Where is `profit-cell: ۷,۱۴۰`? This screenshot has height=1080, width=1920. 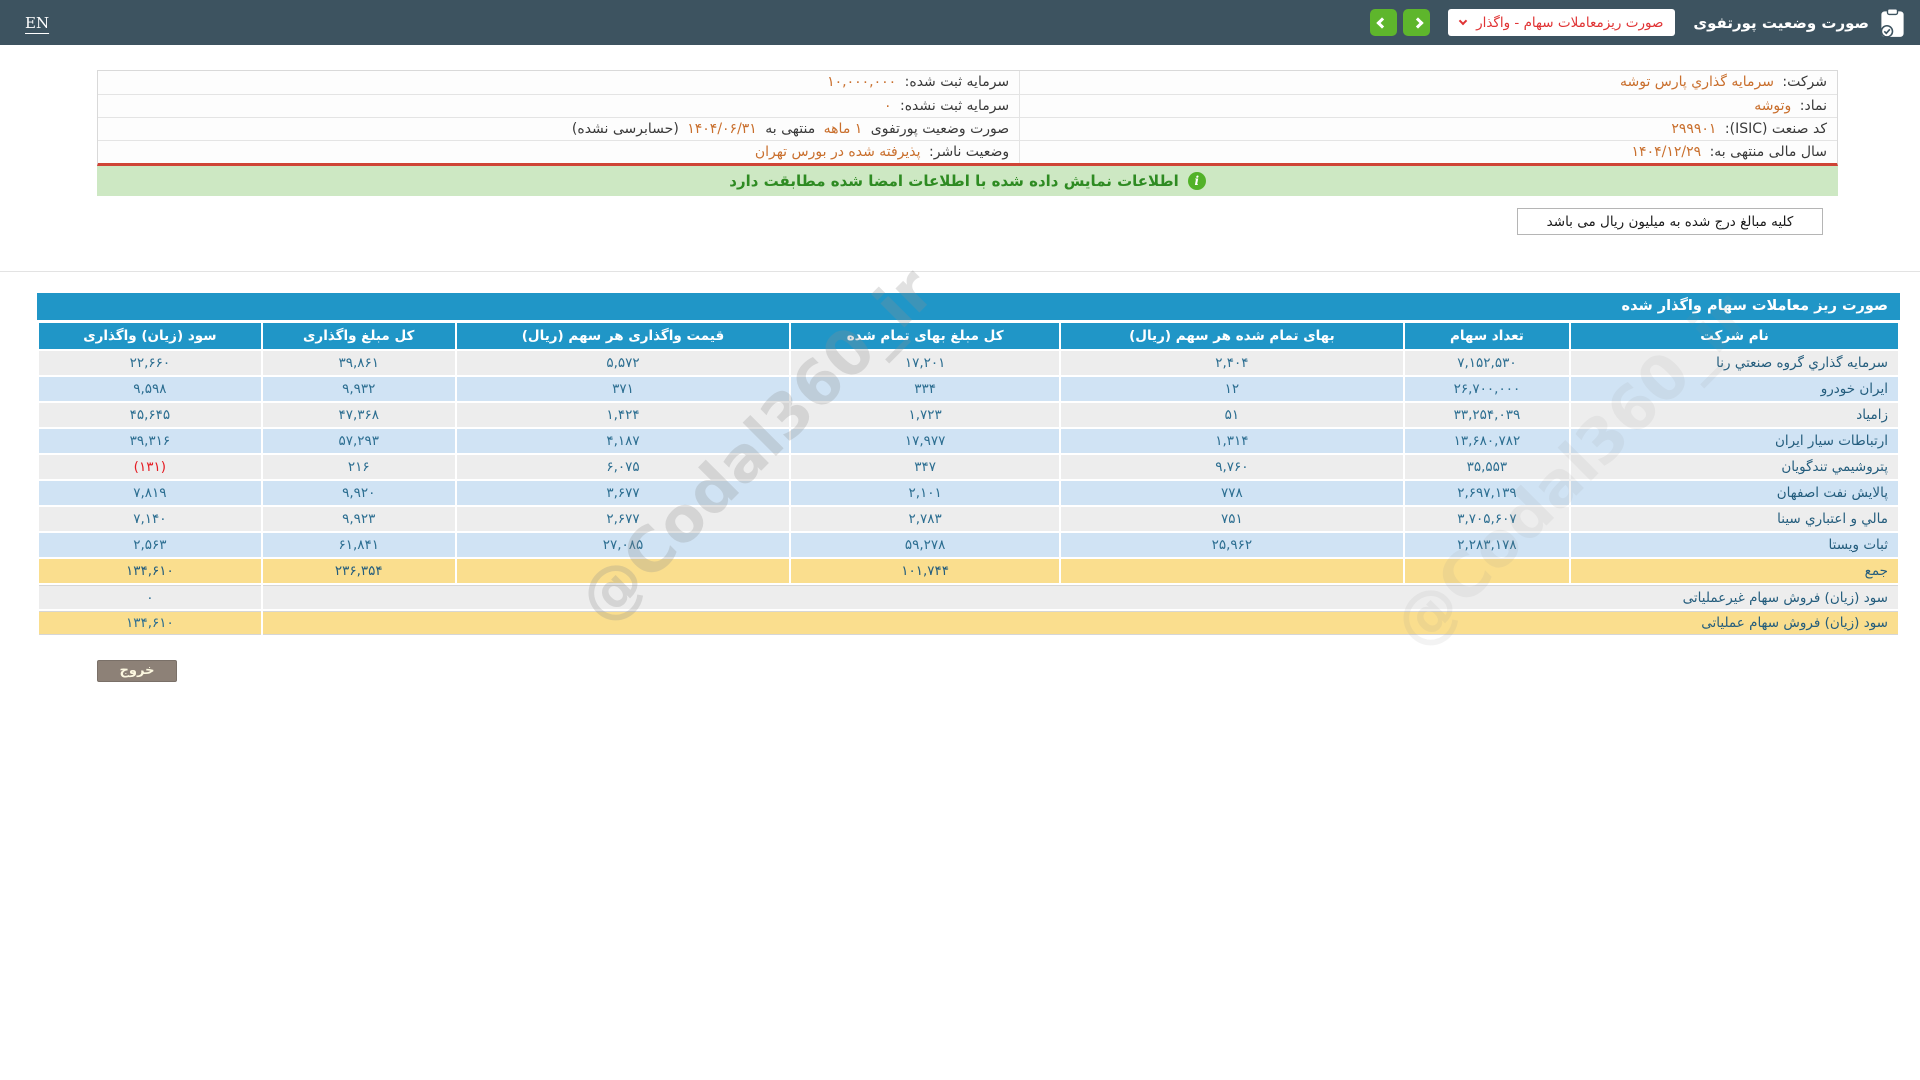 profit-cell: ۷,۱۴۰ is located at coordinates (150, 519).